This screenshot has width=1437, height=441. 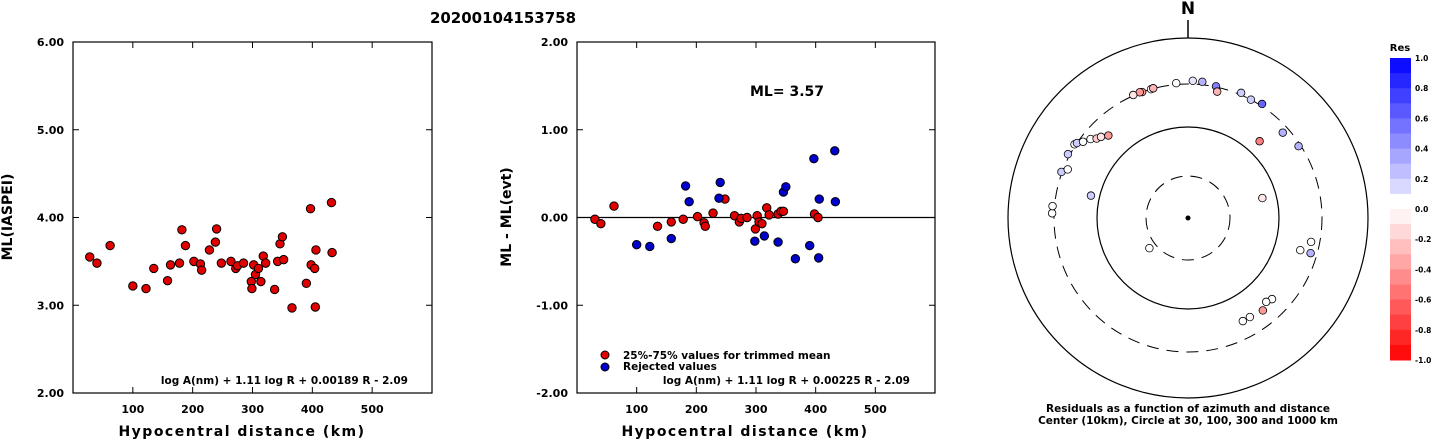 I want to click on y-tick-label: 3.00, so click(x=50, y=305).